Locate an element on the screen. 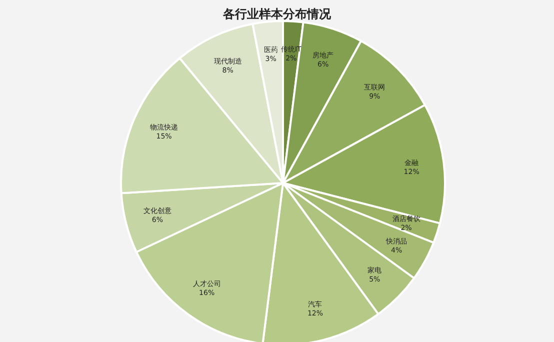 Image resolution: width=554 pixels, height=342 pixels. chart-title: 各行业样本分布情况 is located at coordinates (277, 14).